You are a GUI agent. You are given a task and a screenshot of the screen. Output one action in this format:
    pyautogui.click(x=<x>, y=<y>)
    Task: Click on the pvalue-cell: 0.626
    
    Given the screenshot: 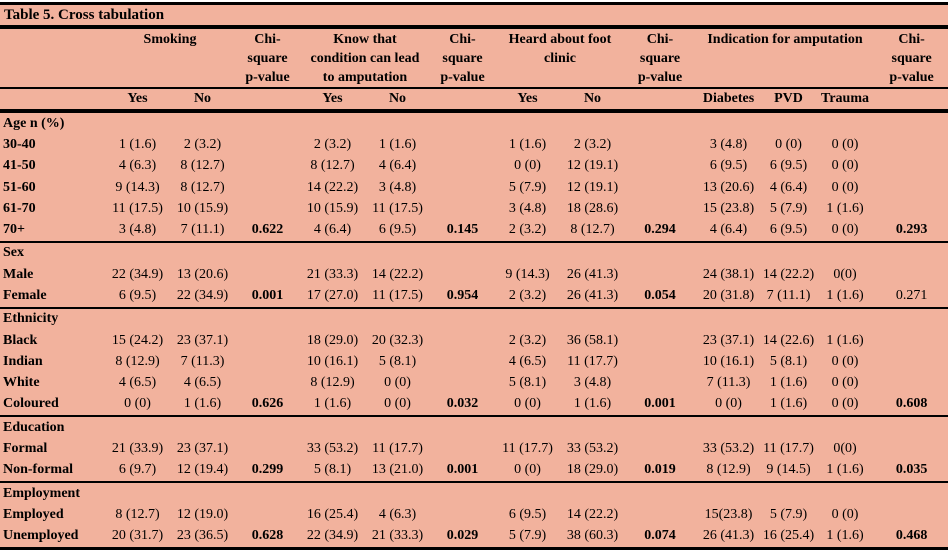 What is the action you would take?
    pyautogui.click(x=267, y=405)
    